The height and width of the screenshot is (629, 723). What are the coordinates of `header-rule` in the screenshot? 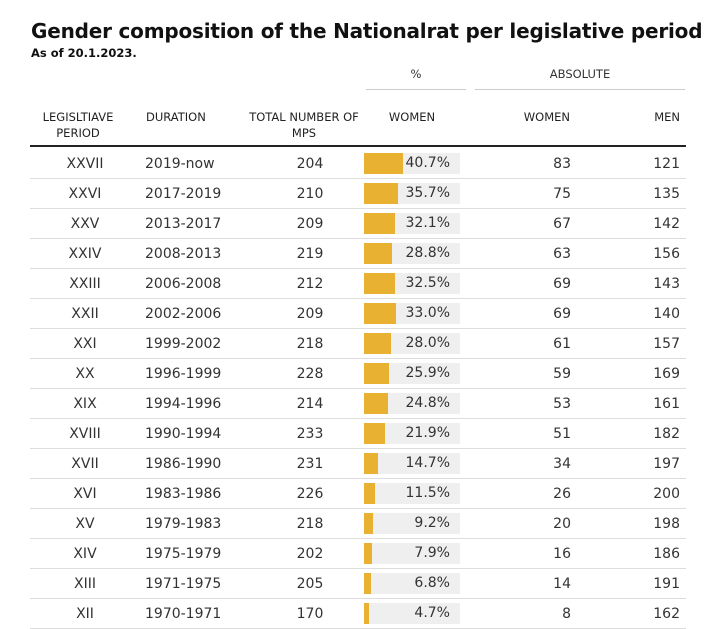 It's located at (358, 146).